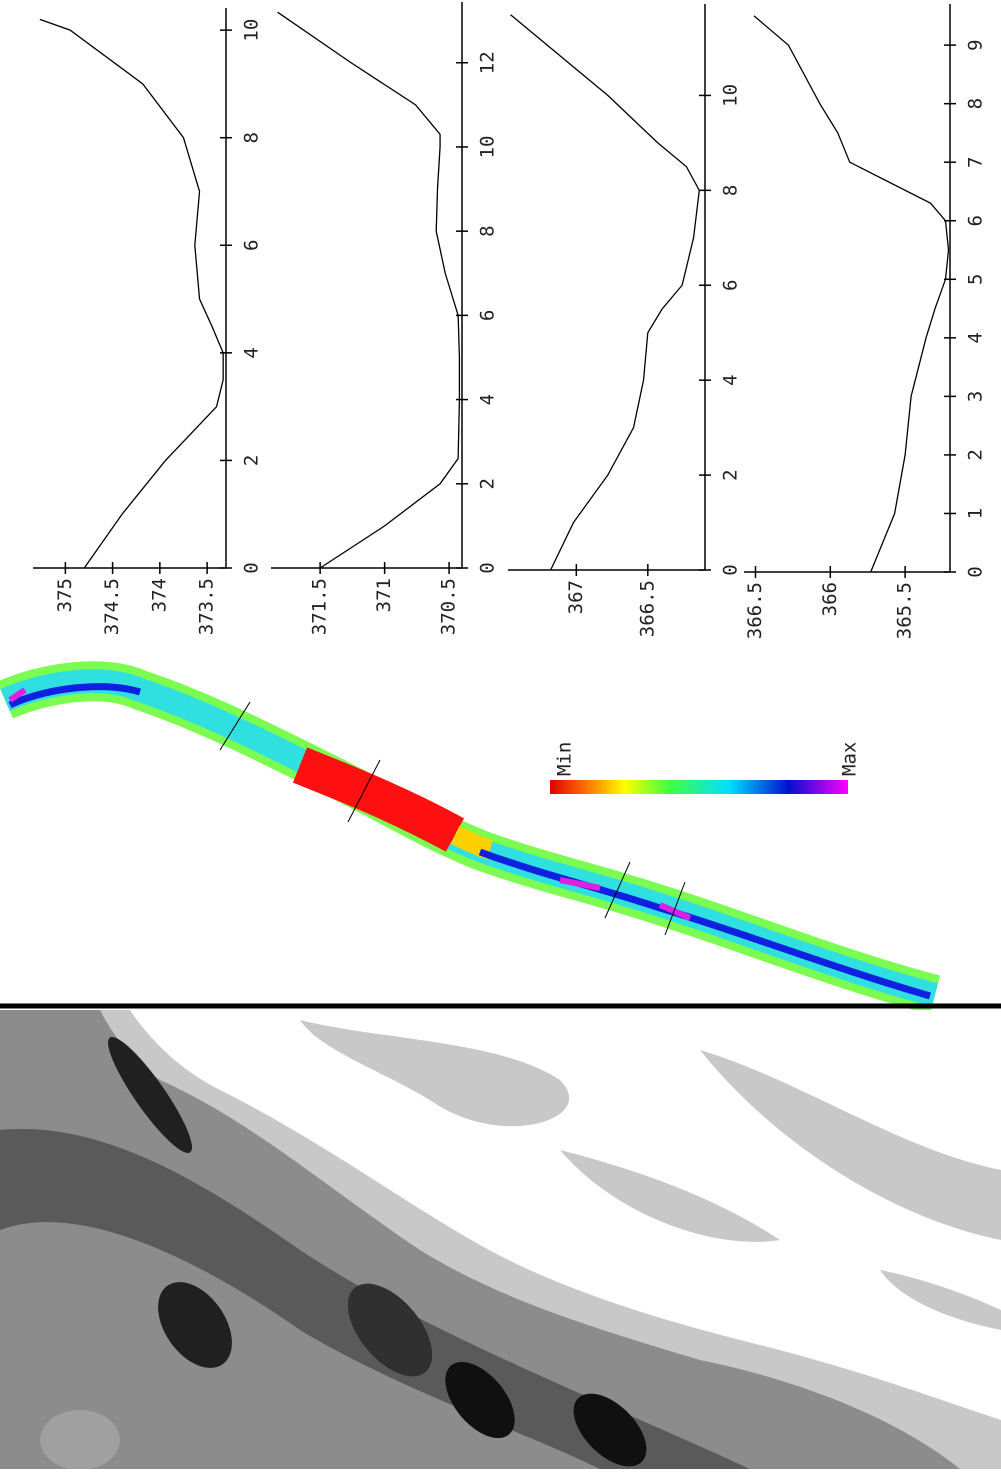  What do you see at coordinates (488, 62) in the screenshot?
I see `x-tick-label: 12` at bounding box center [488, 62].